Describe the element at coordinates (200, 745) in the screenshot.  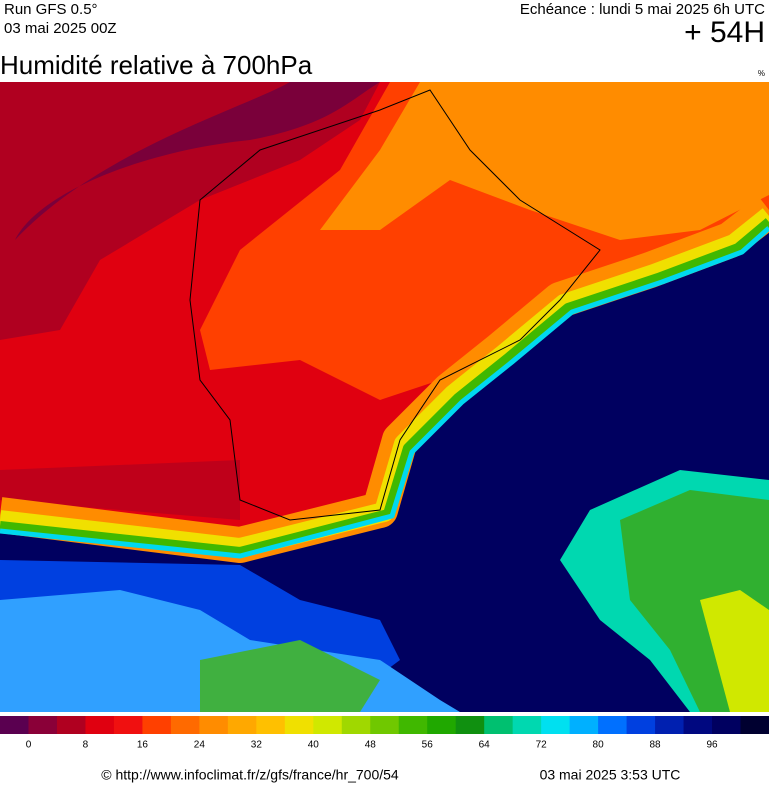
I see `colorbar-label: 24` at that location.